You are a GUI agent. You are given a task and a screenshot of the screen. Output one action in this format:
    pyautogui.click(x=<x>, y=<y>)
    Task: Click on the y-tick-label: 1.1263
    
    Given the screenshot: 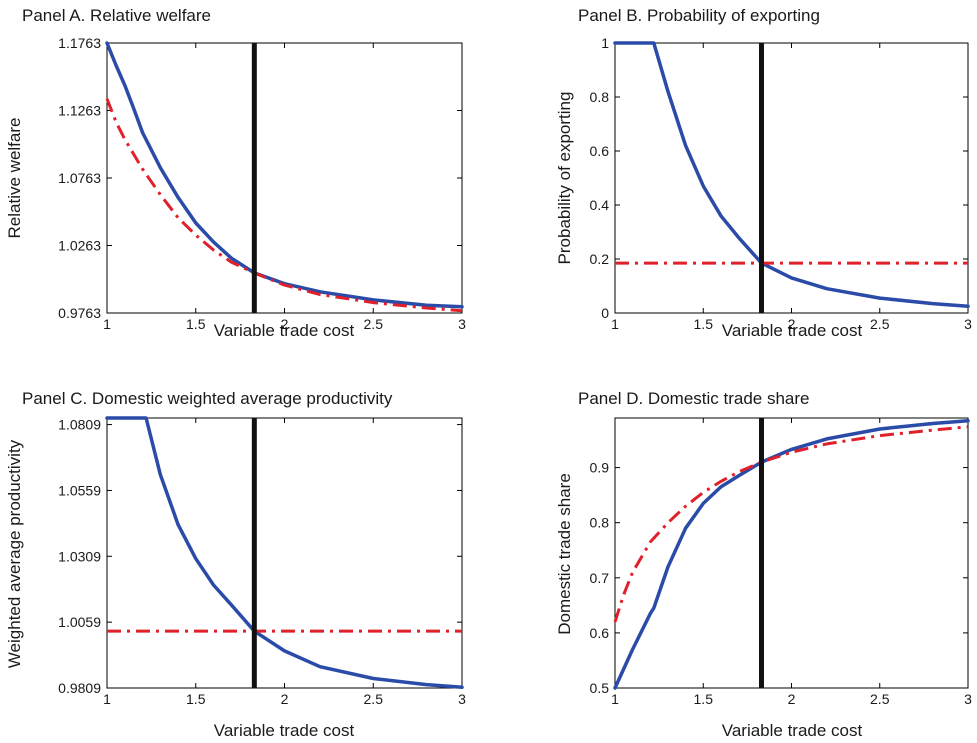 What is the action you would take?
    pyautogui.click(x=79, y=111)
    